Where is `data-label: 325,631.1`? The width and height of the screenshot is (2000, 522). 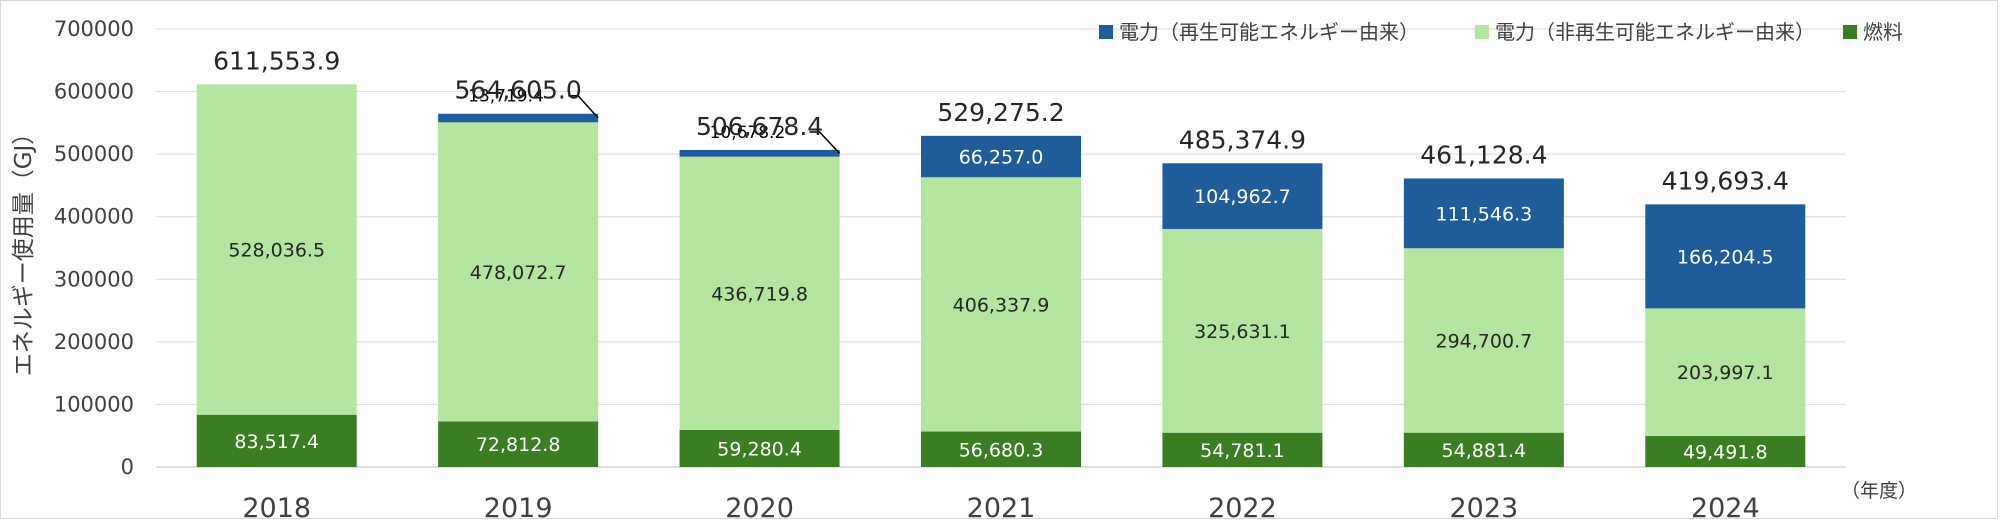
data-label: 325,631.1 is located at coordinates (1242, 332).